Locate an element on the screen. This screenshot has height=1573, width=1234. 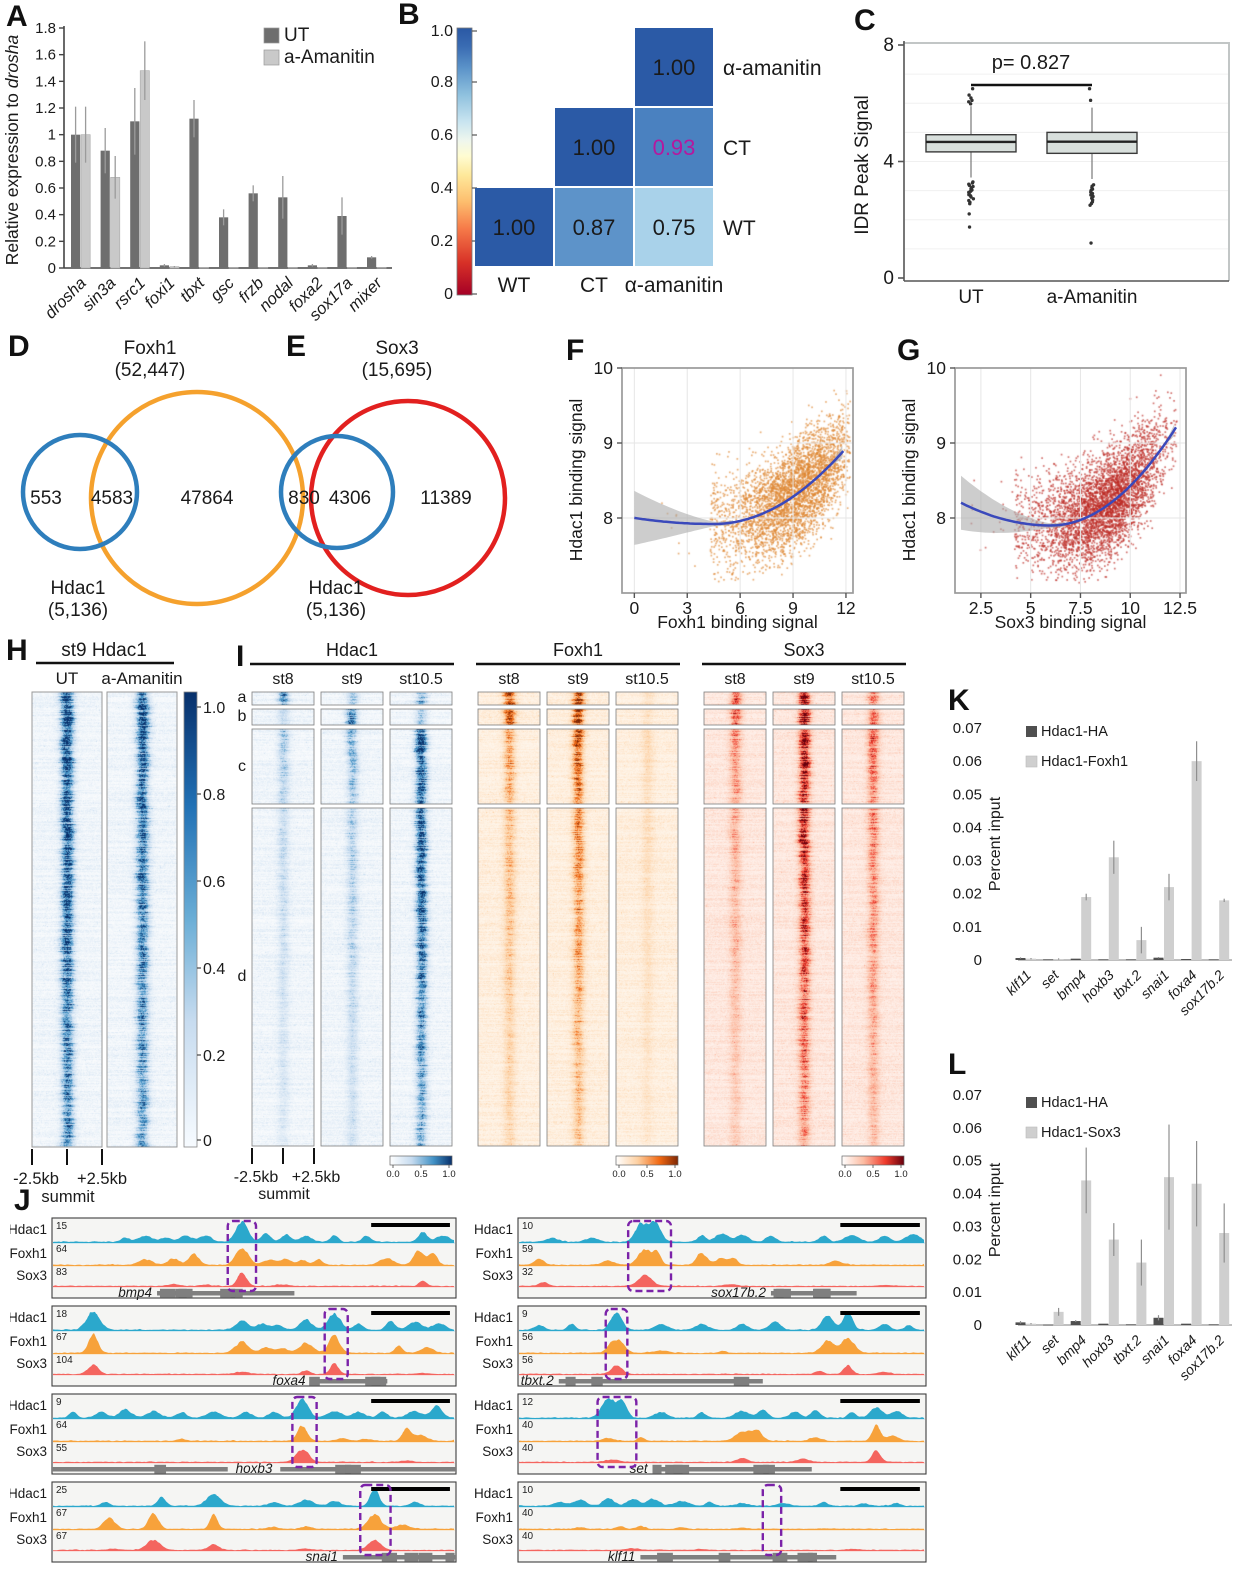
qpcr-x-label: snai1 is located at coordinates (1154, 1349).